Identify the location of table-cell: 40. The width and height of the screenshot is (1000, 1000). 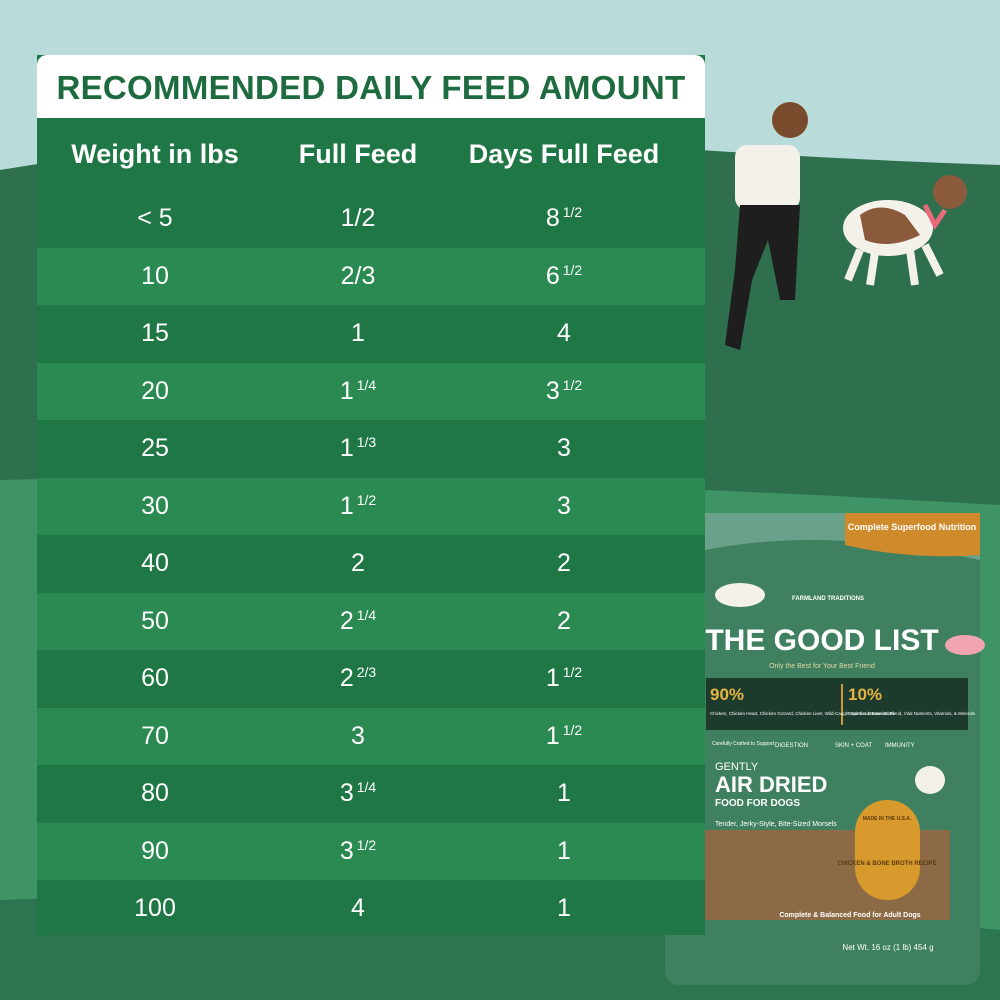
(155, 563).